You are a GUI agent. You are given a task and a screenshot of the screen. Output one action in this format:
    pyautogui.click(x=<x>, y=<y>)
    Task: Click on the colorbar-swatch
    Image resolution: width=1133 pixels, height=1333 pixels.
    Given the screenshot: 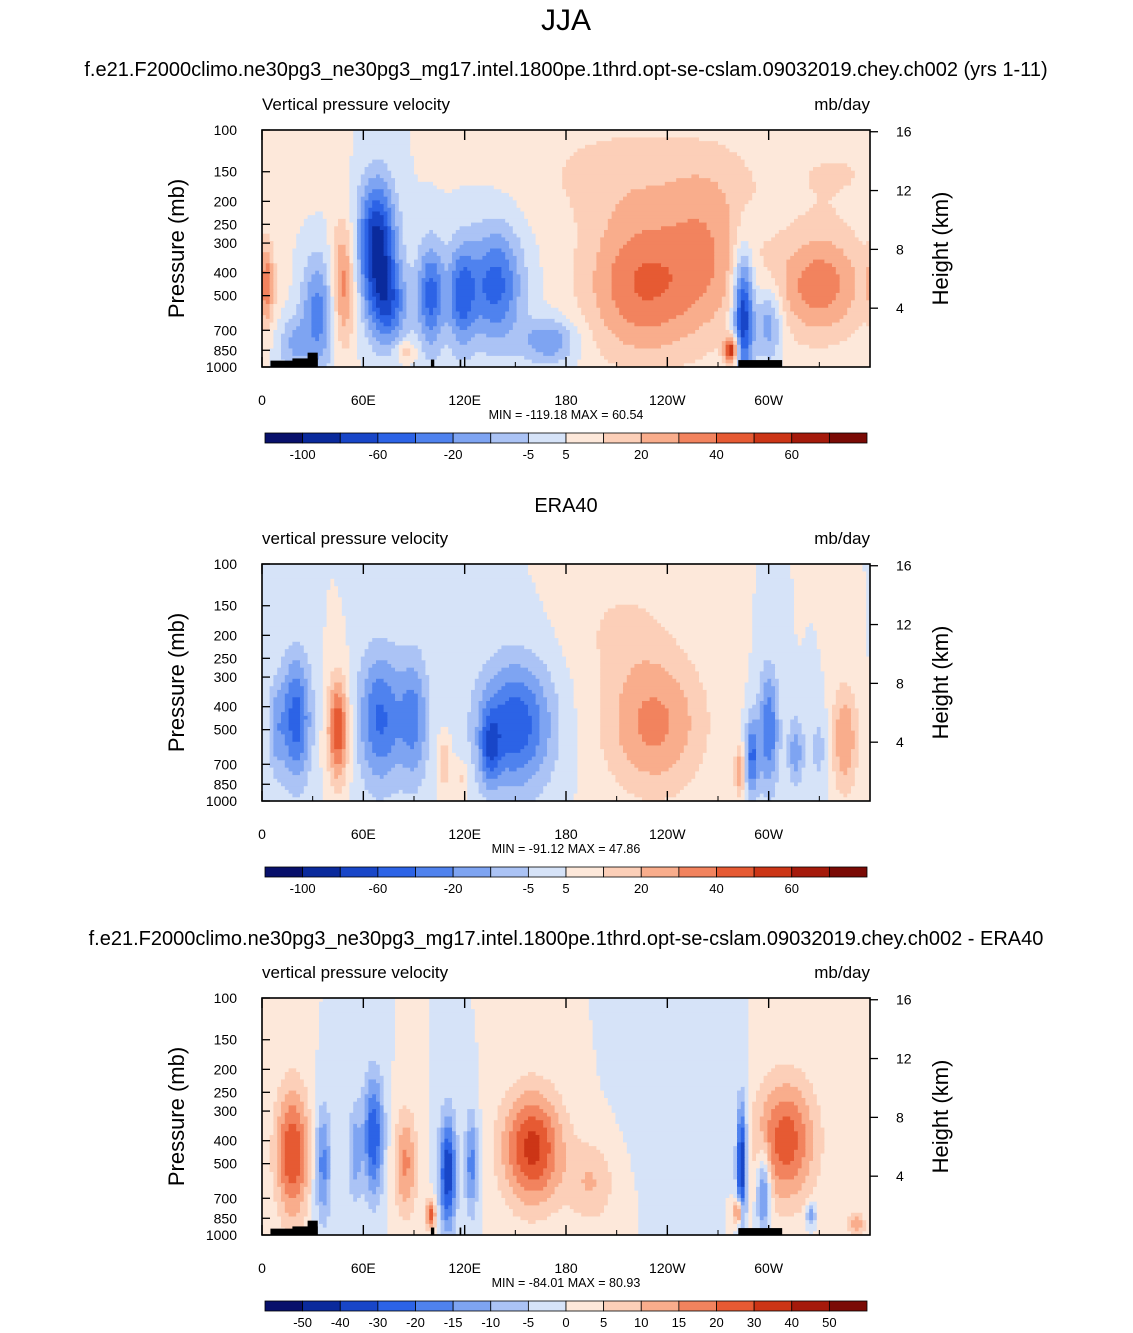 What is the action you would take?
    pyautogui.click(x=660, y=438)
    